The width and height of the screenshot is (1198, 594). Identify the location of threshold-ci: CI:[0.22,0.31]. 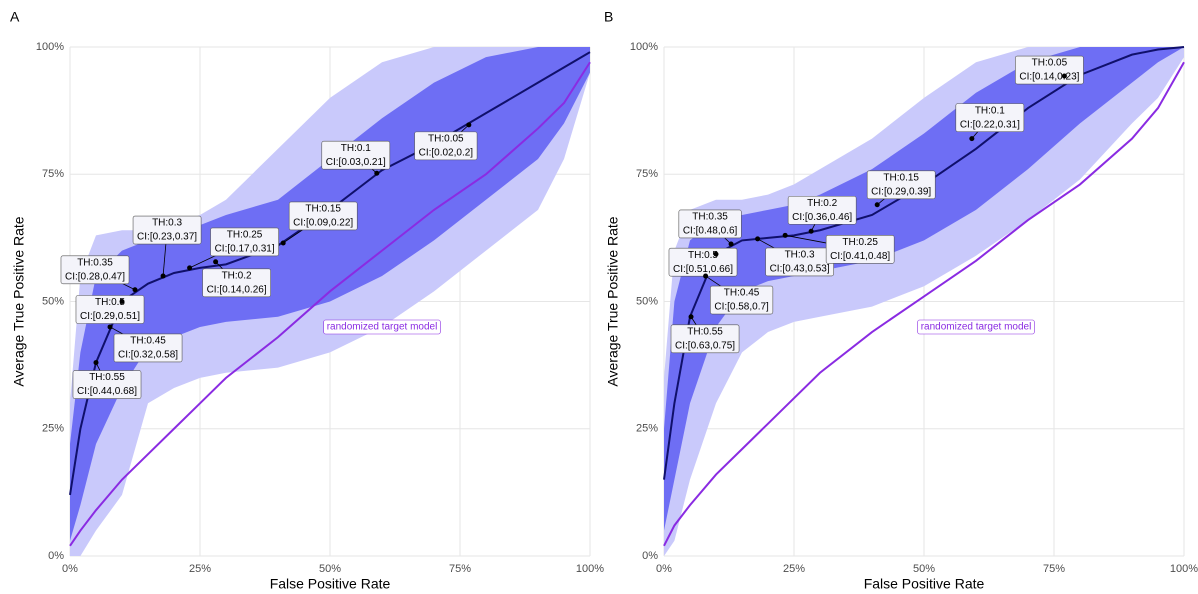
(990, 124).